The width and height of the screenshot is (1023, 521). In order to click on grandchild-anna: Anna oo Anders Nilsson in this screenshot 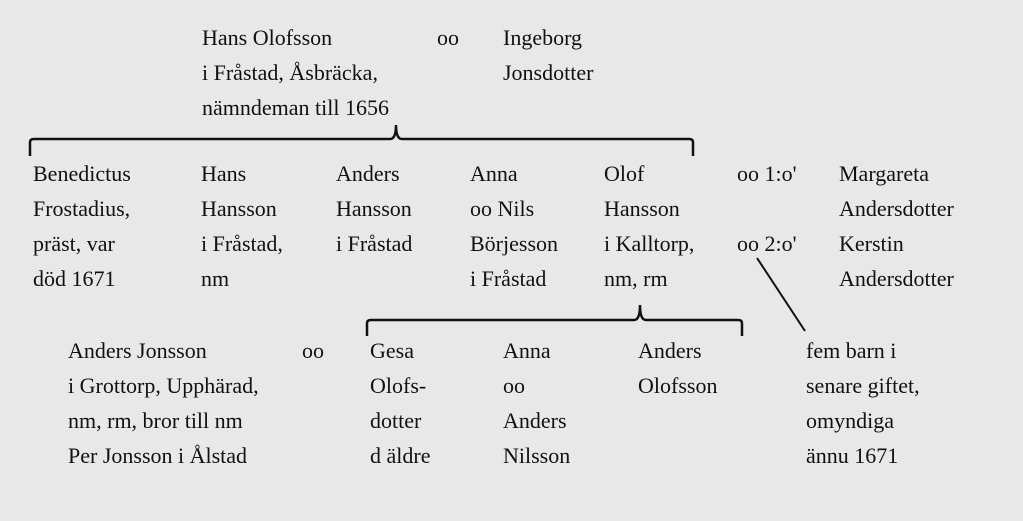, I will do `click(536, 403)`.